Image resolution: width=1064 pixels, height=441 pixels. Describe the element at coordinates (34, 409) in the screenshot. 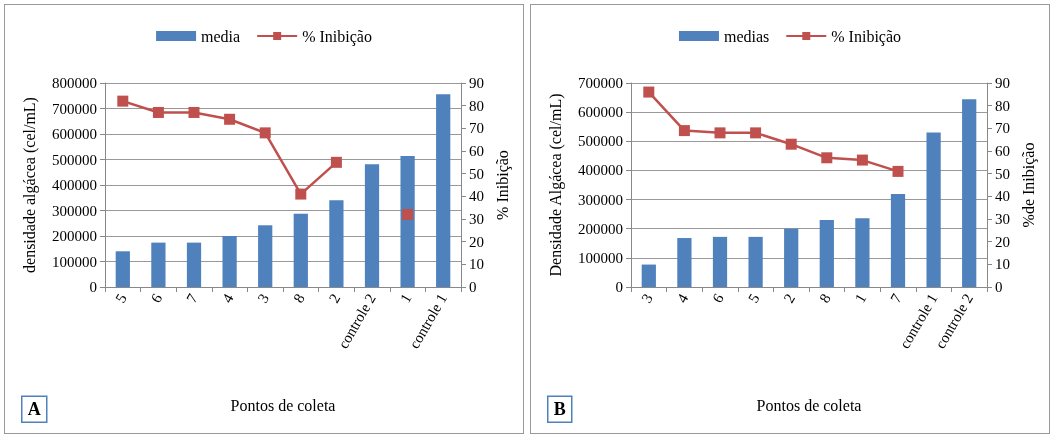

I see `text: A` at that location.